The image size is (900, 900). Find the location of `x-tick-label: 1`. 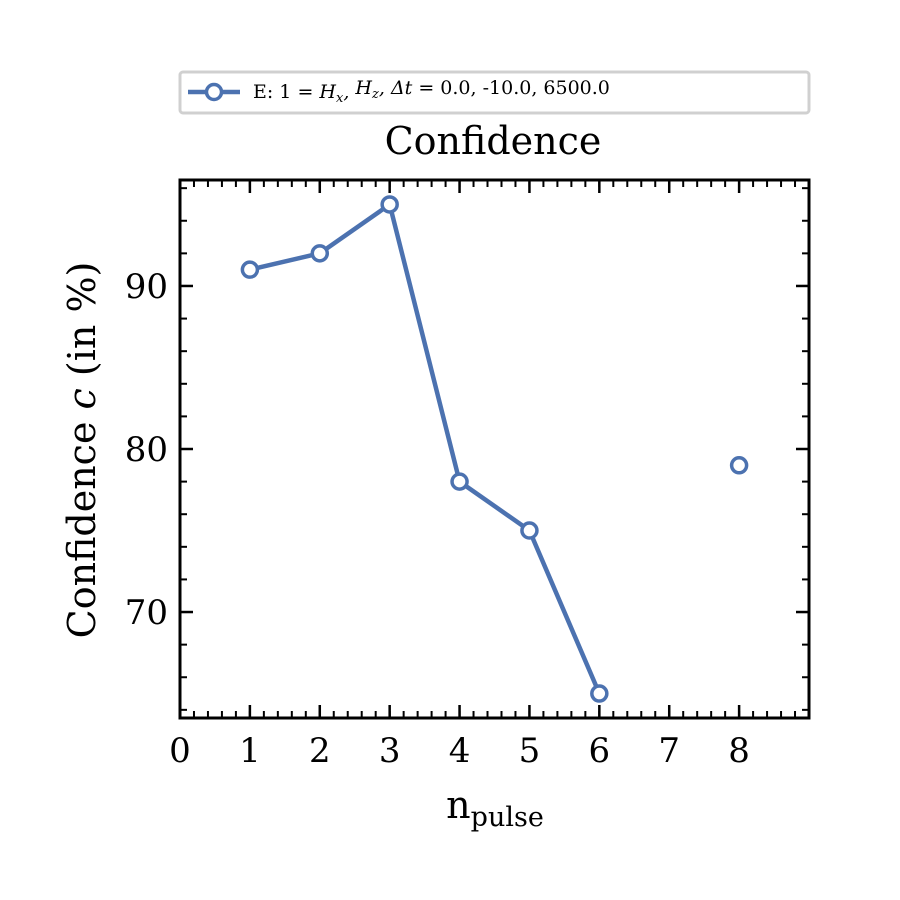

x-tick-label: 1 is located at coordinates (250, 751).